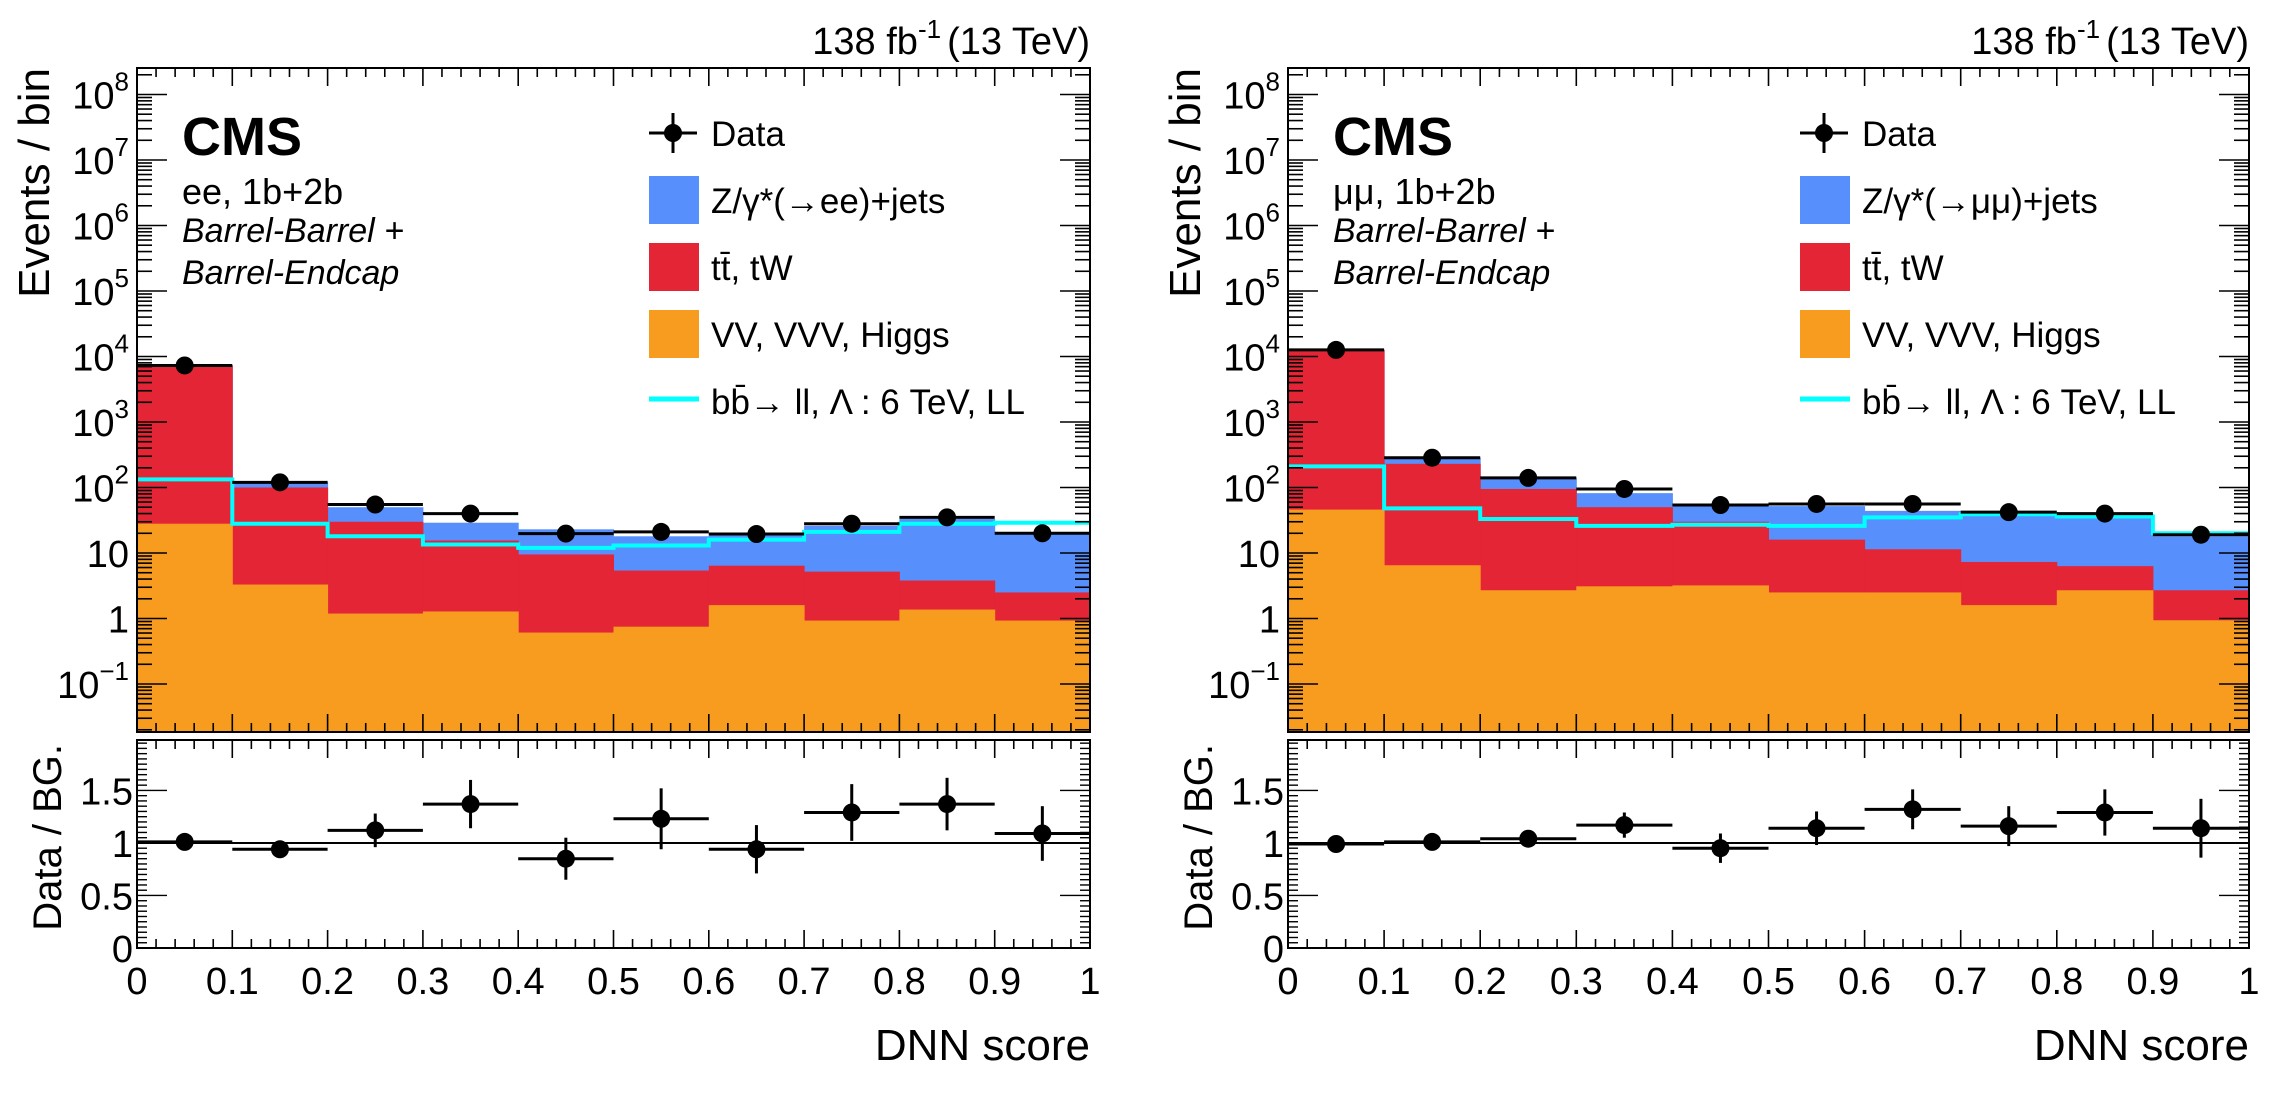  What do you see at coordinates (1981, 335) in the screenshot?
I see `legend-label: VV, VVV, Higgs` at bounding box center [1981, 335].